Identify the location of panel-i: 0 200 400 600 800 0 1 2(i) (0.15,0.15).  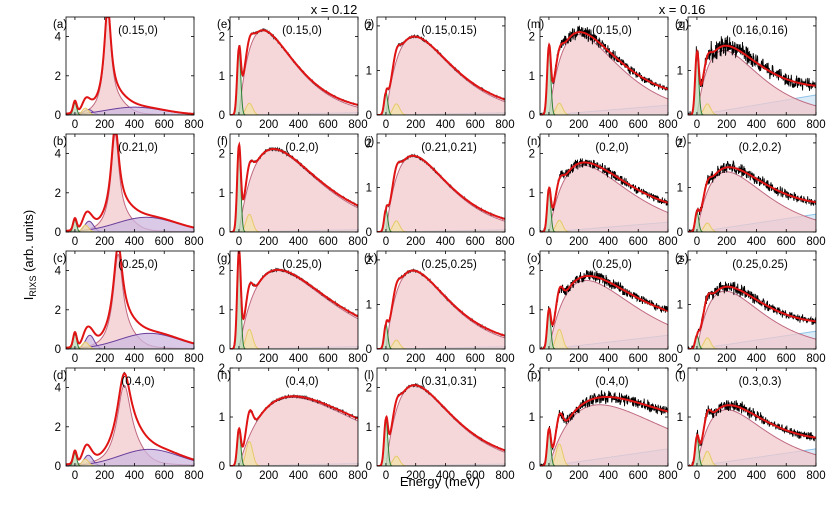
(439, 73).